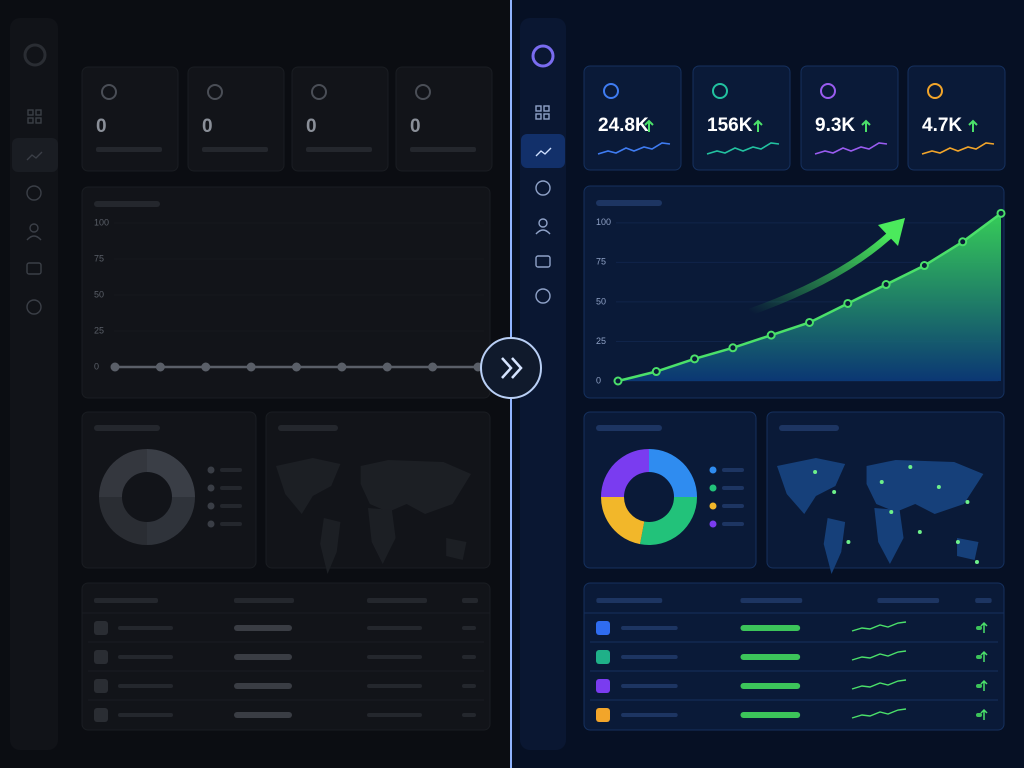  What do you see at coordinates (623, 125) in the screenshot?
I see `stat-value: 24.8K` at bounding box center [623, 125].